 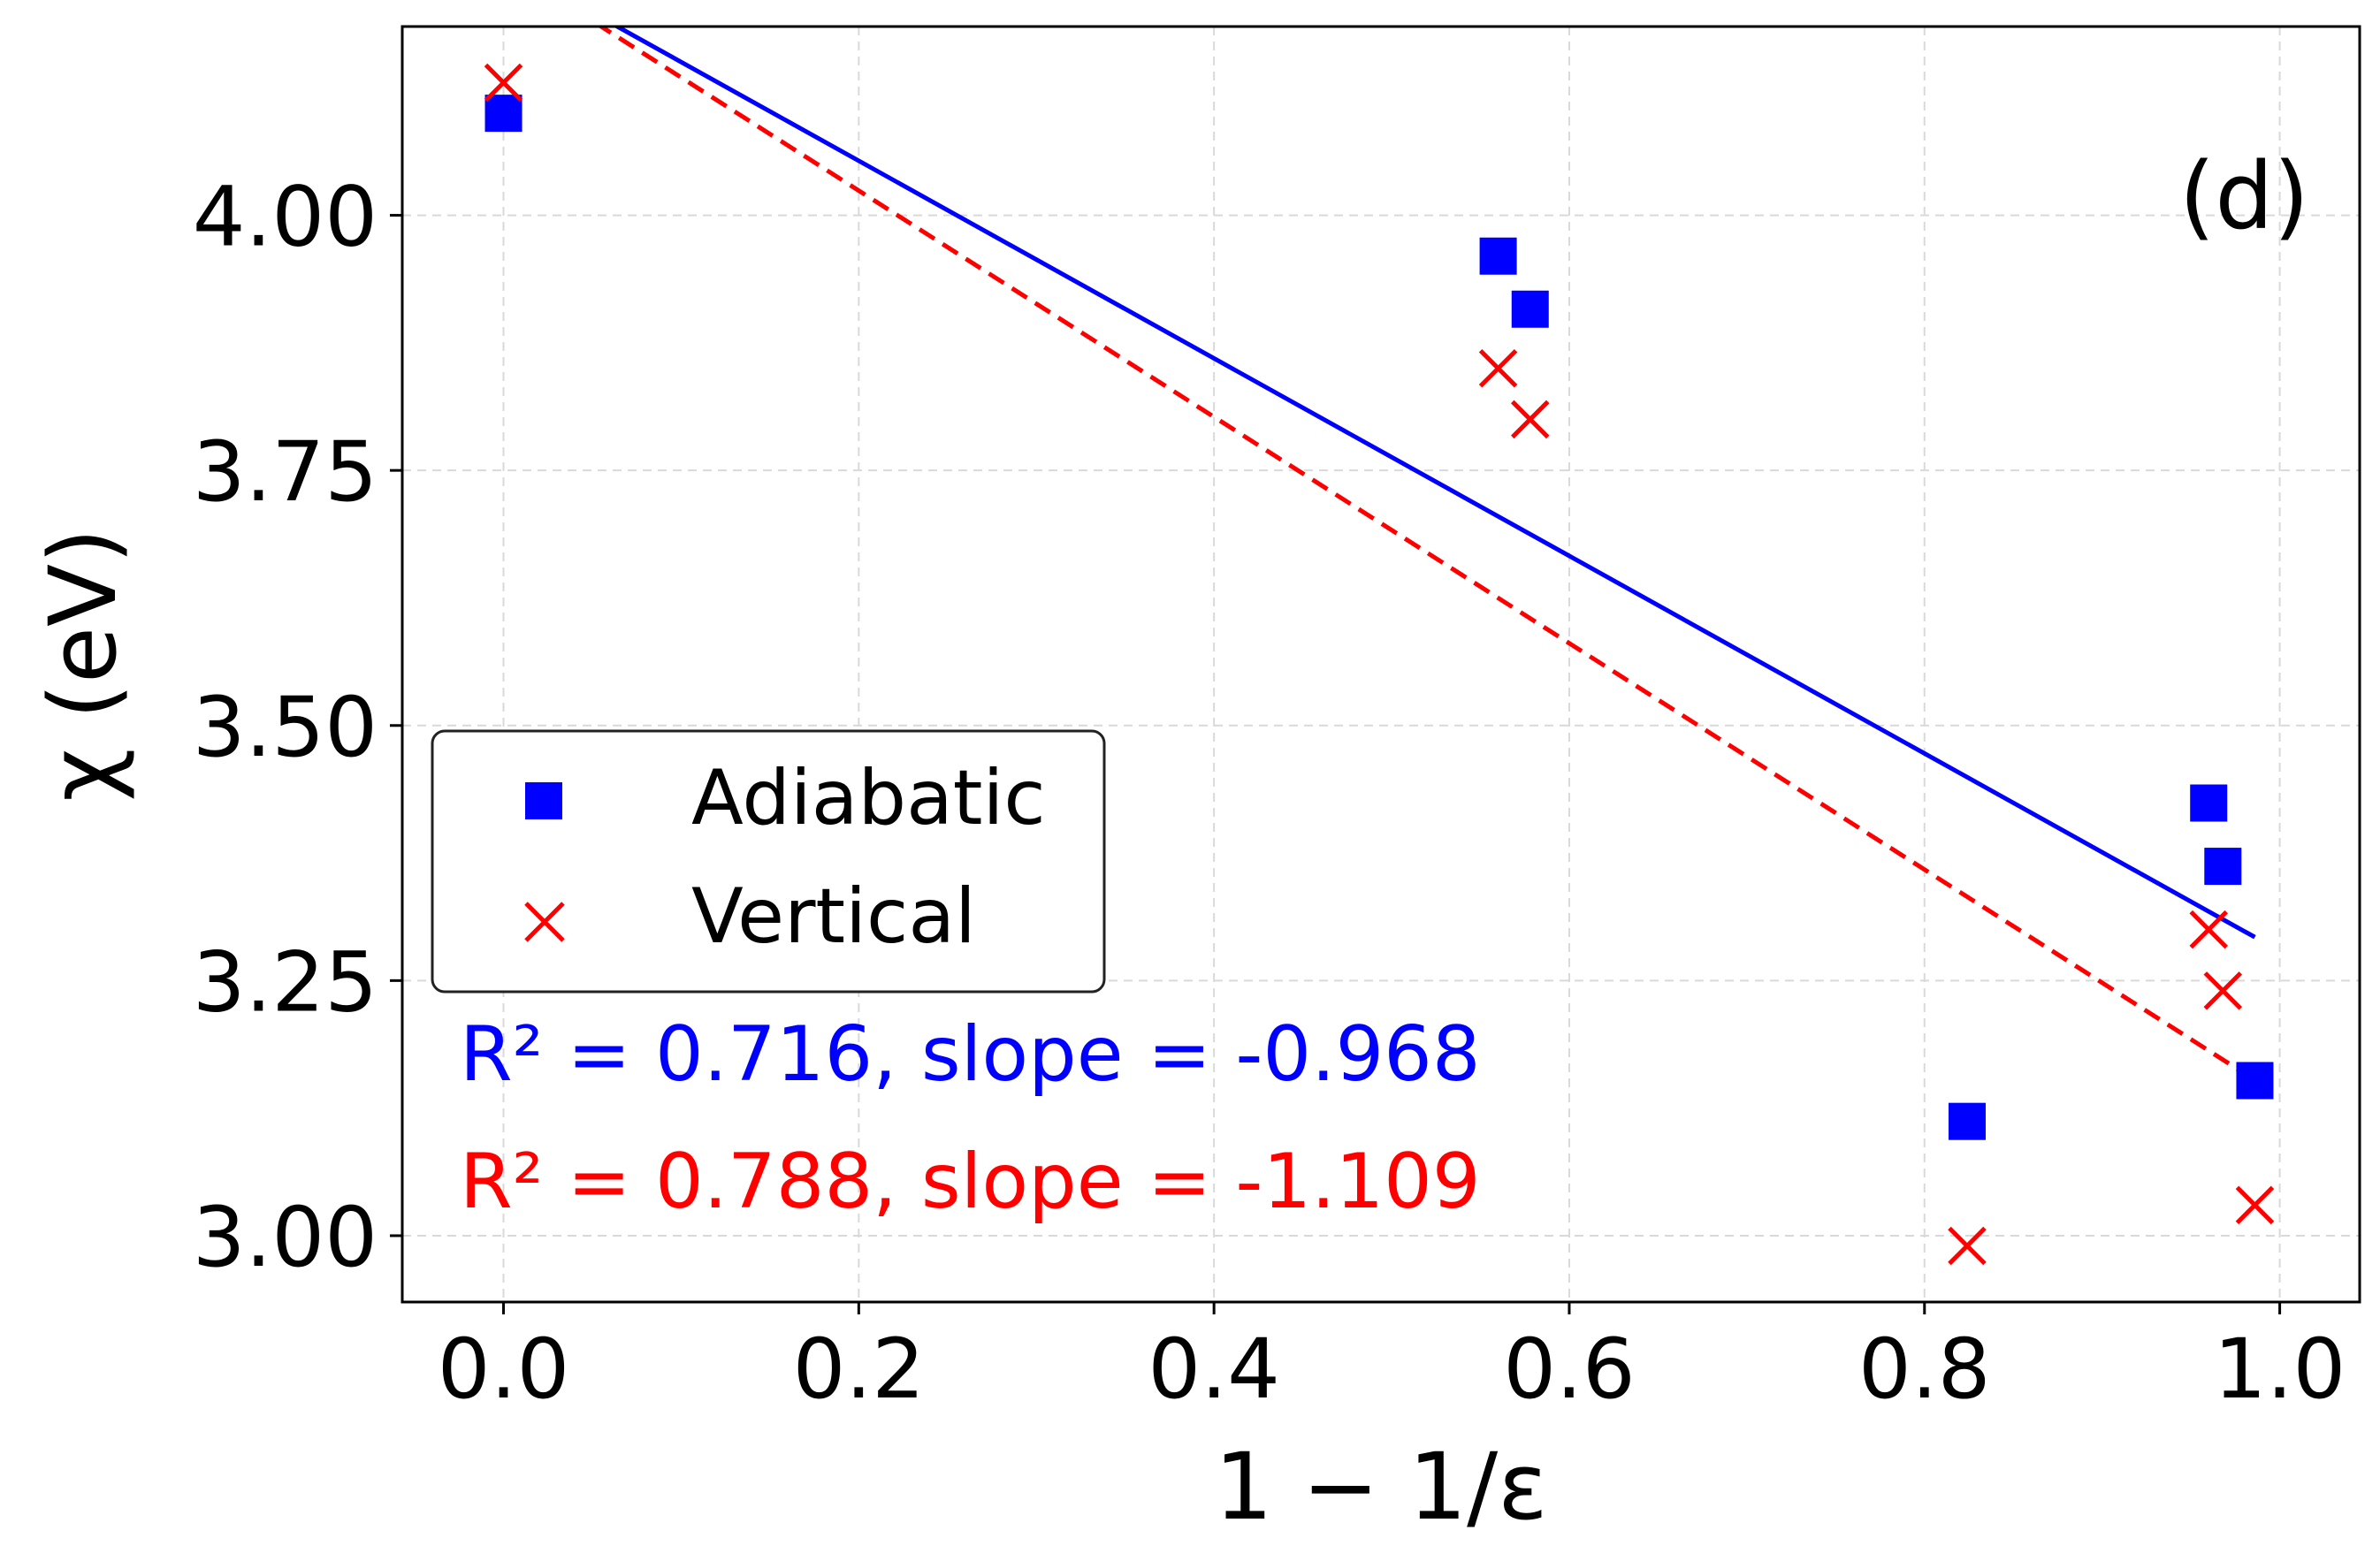 I want to click on legend: Adiabatic Vertical, so click(x=768, y=861).